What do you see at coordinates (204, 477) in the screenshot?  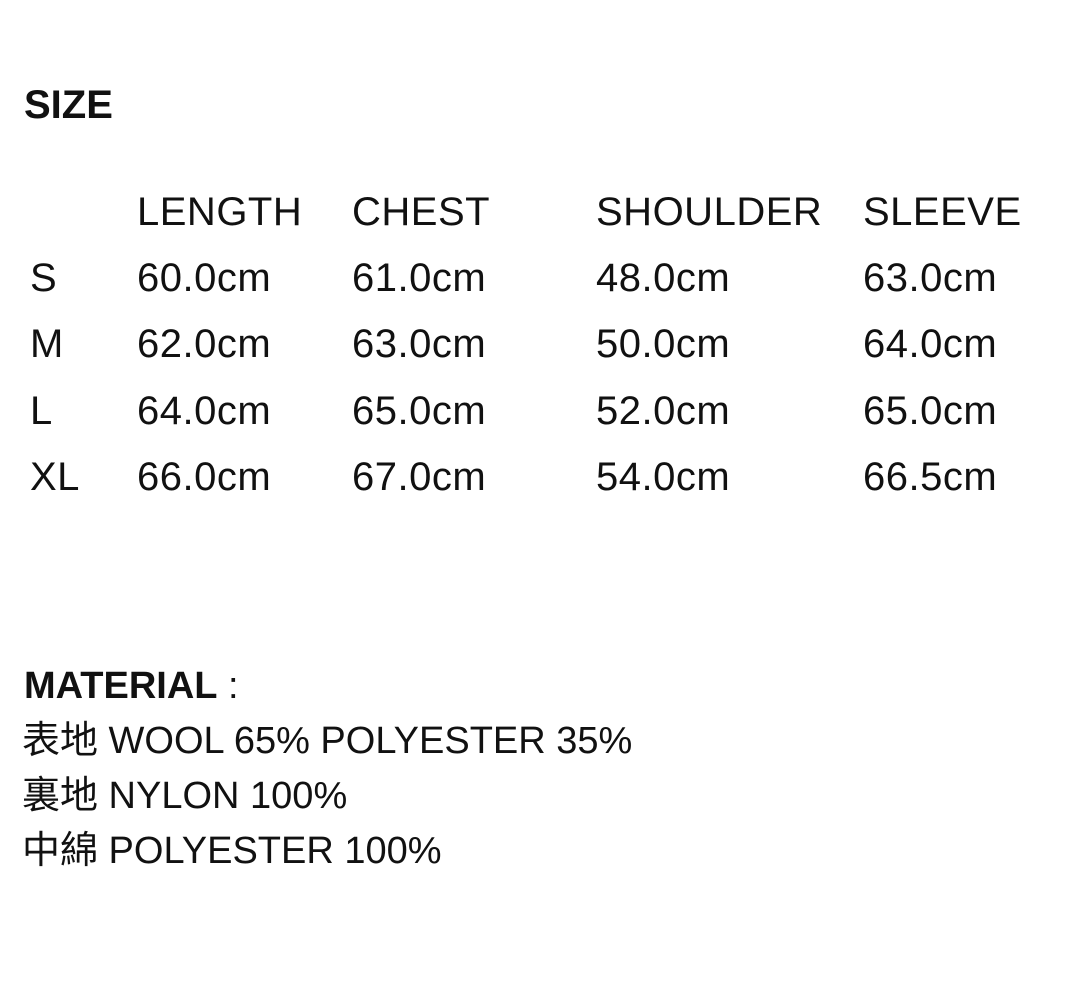 I see `size-cell-length: 66.0cm` at bounding box center [204, 477].